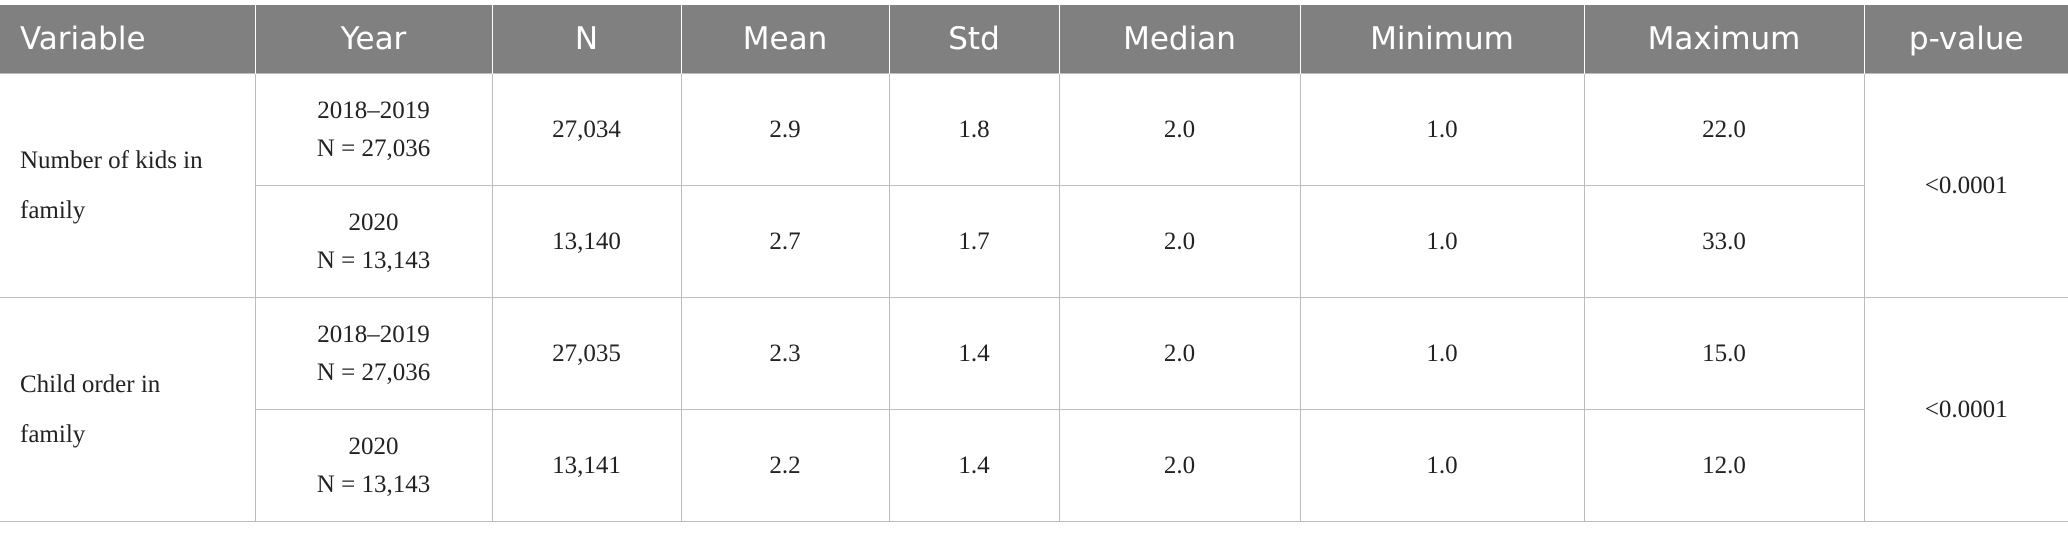  What do you see at coordinates (586, 465) in the screenshot?
I see `value-cell: 13,141` at bounding box center [586, 465].